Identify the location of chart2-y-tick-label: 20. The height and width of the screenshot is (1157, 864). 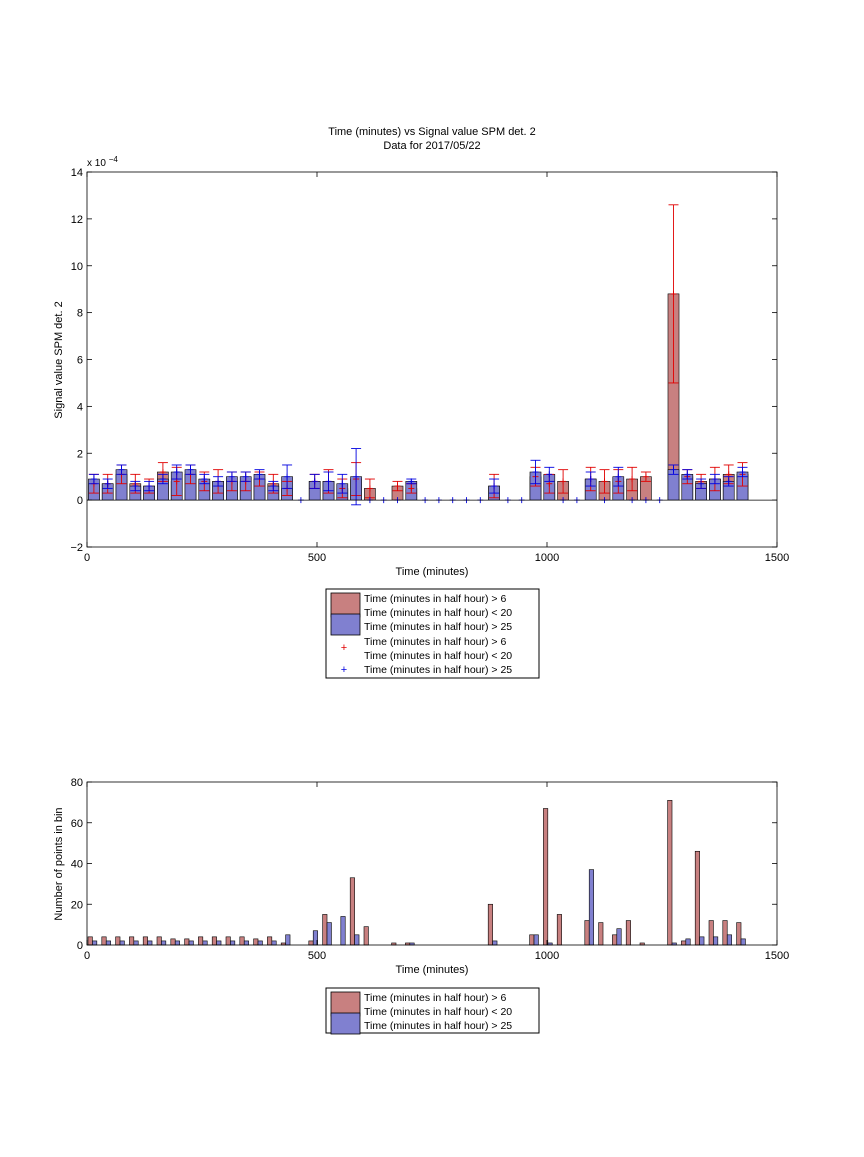
(77, 905).